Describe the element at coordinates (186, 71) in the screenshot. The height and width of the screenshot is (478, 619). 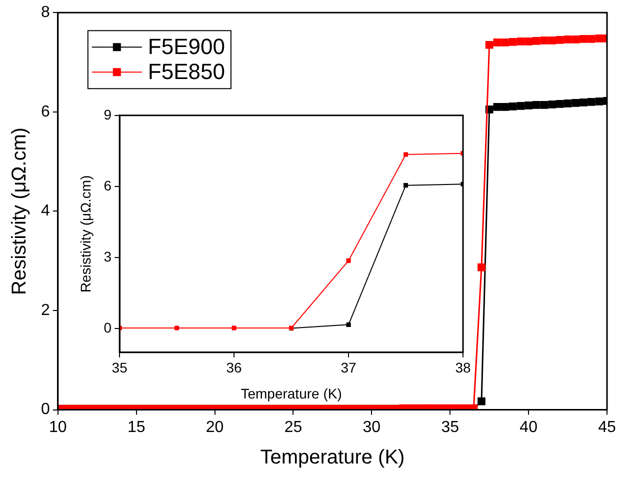
I see `legend-label: F5E850` at that location.